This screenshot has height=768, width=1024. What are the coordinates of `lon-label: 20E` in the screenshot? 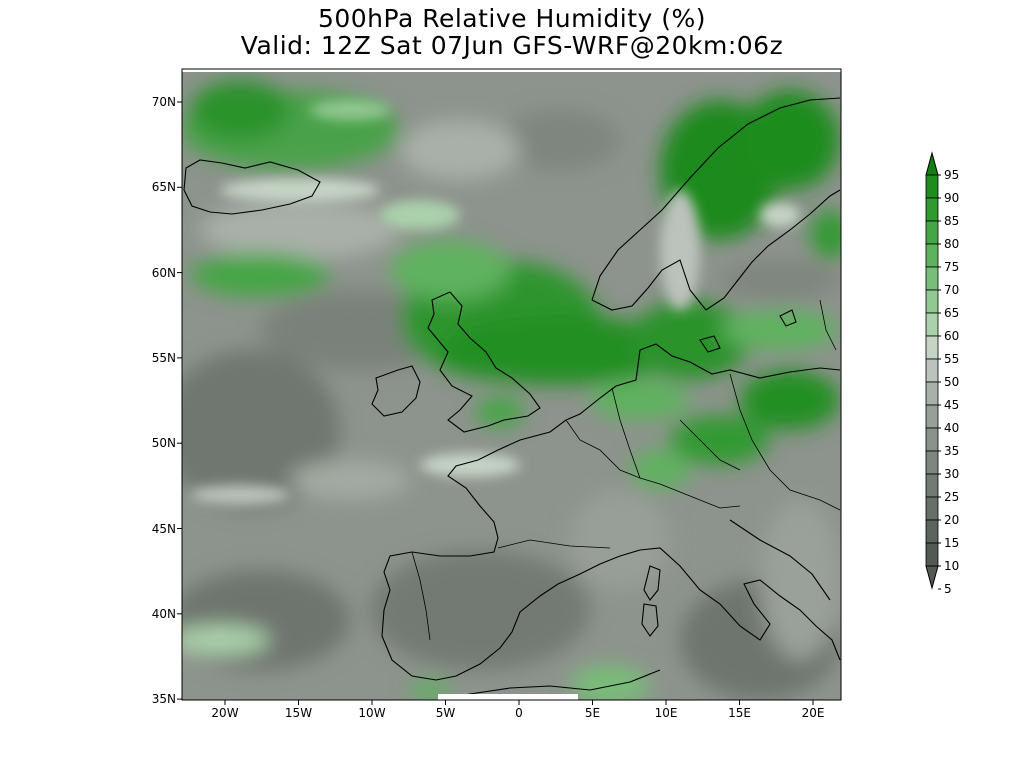 It's located at (813, 713).